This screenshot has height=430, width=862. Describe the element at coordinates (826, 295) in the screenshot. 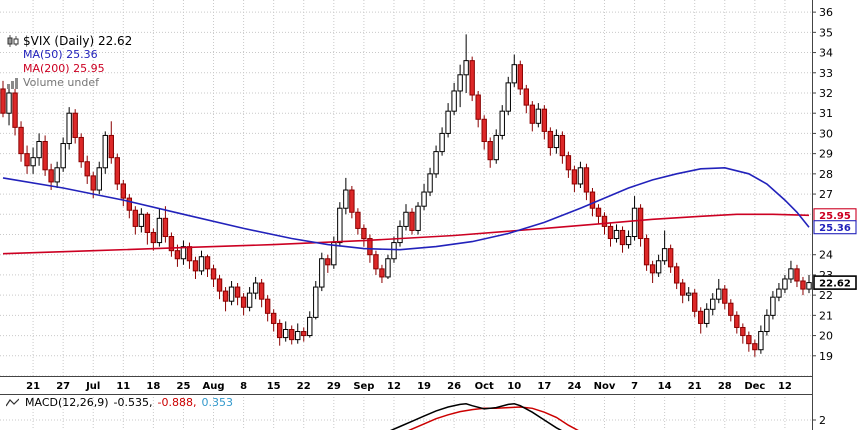

I see `y-axis-label: 22` at that location.